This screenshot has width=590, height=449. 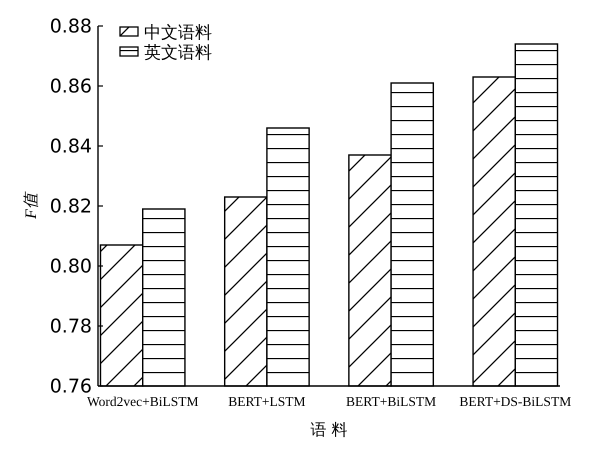 I want to click on y-tick-label: 0.82, so click(x=71, y=207).